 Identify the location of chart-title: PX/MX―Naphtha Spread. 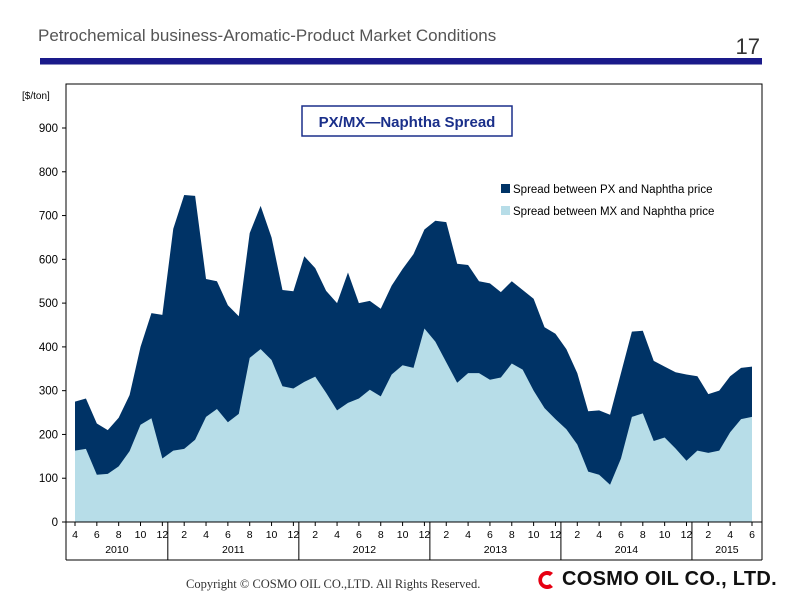
(407, 122).